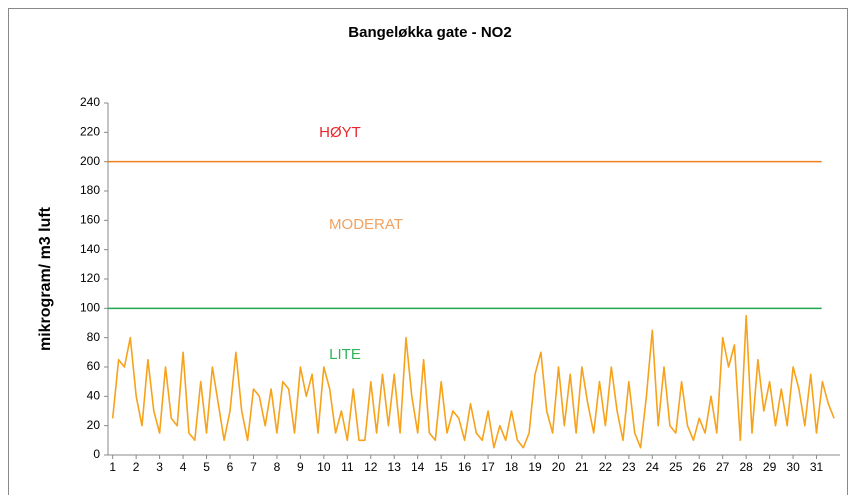  I want to click on zone-label: LITE, so click(345, 354).